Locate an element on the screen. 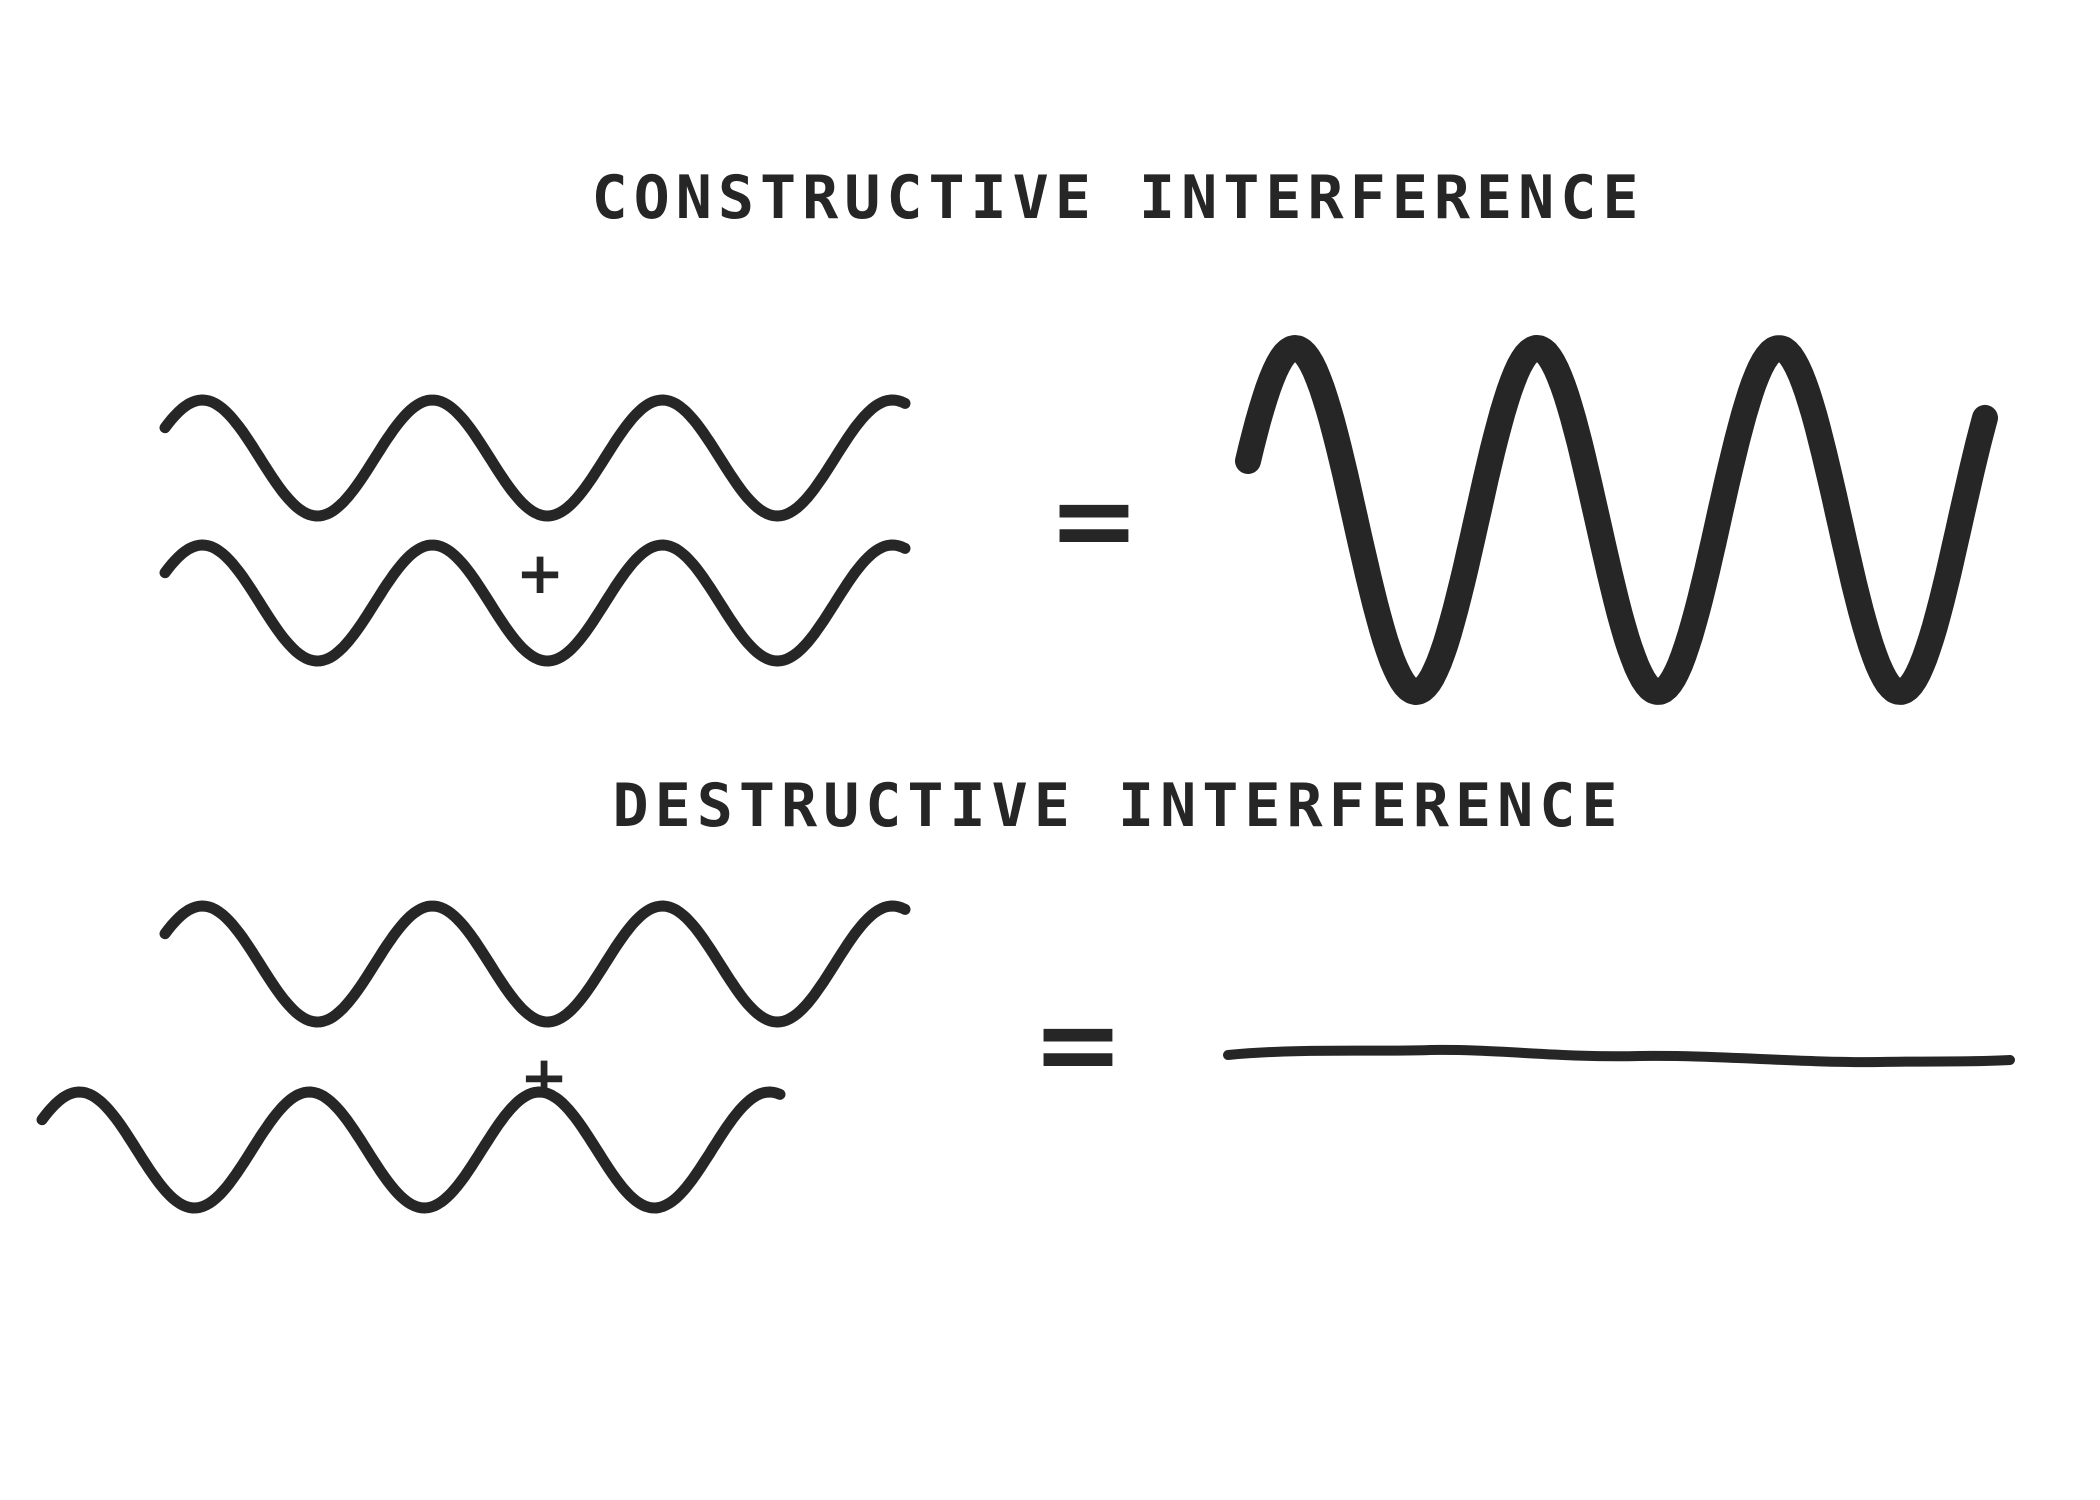 This screenshot has height=1500, width=2100. constructive-plus-sign: + is located at coordinates (540, 573).